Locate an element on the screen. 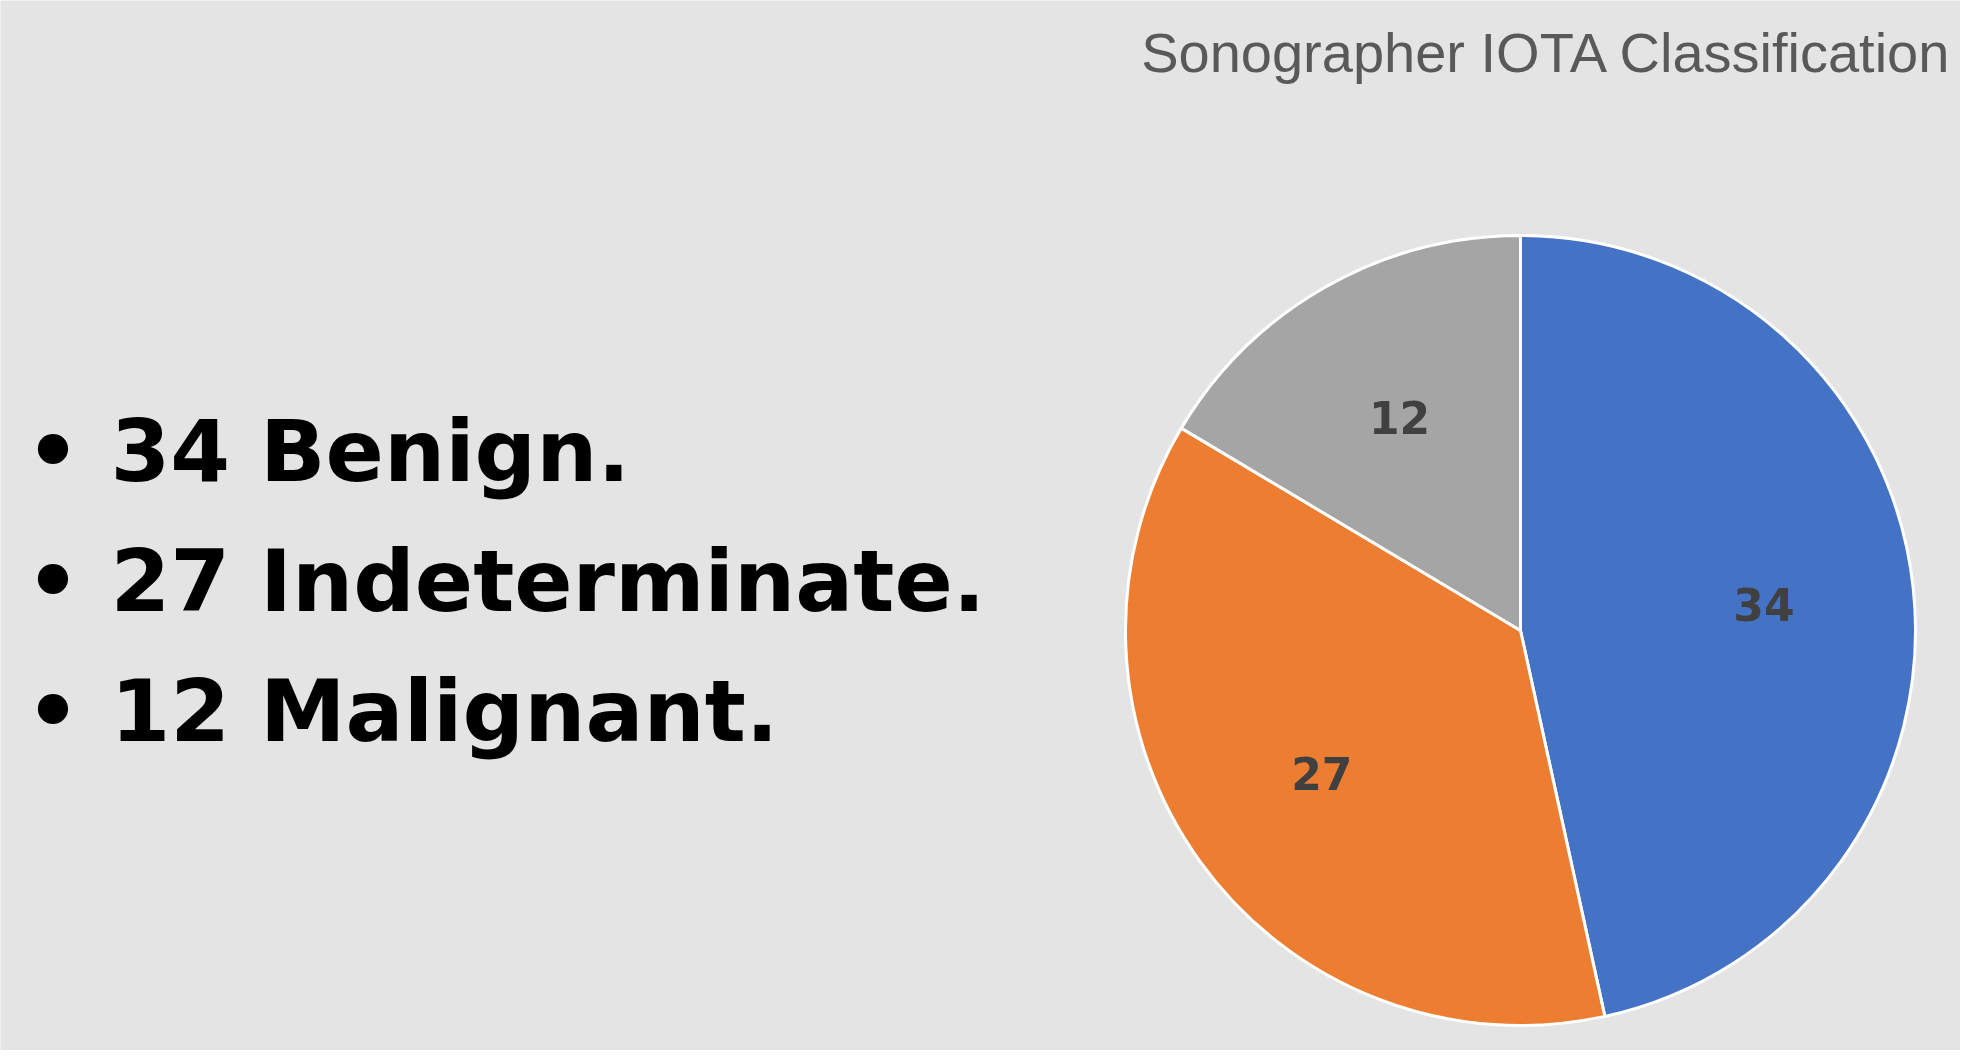  chart-title: Sonographer IOTA Classification is located at coordinates (1545, 52).